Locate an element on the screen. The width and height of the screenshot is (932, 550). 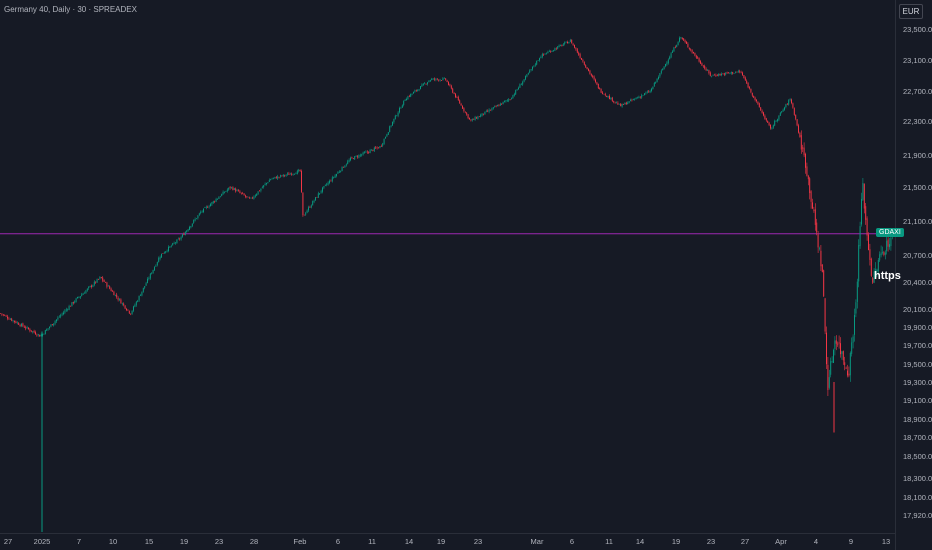
x-tick-label: 4 is located at coordinates (816, 541).